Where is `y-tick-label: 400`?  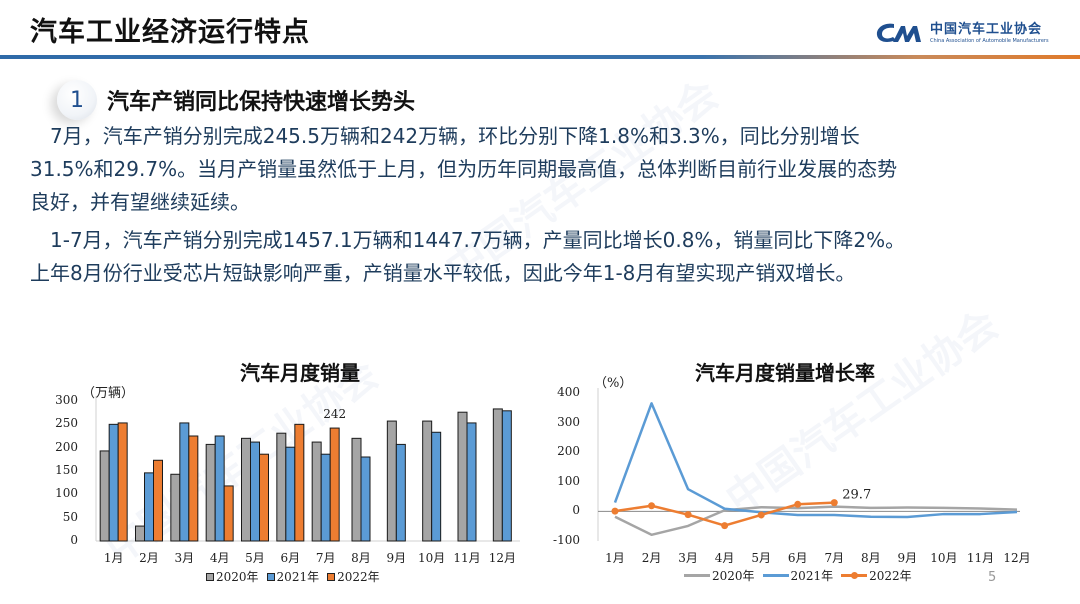 y-tick-label: 400 is located at coordinates (568, 392).